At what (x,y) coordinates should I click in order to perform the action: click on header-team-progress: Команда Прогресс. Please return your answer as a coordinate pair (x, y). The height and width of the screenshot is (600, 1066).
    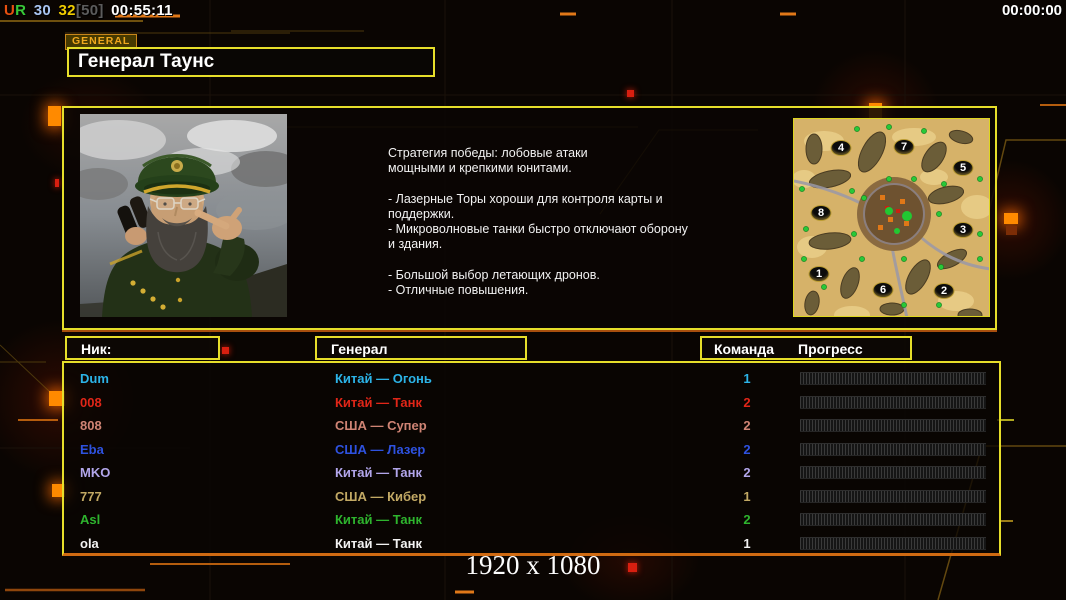
    Looking at the image, I should click on (806, 348).